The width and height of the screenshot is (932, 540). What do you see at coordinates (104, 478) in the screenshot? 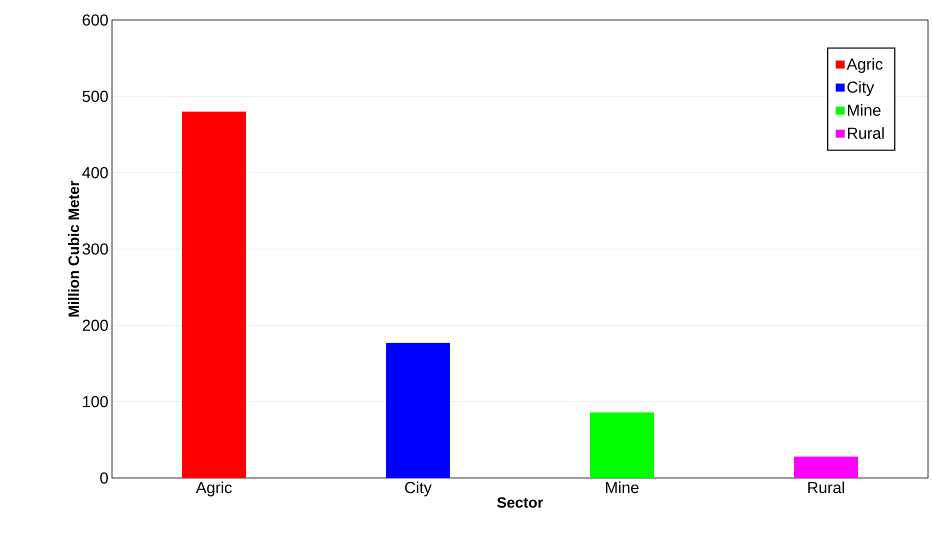
I see `y-tick-label: 0` at bounding box center [104, 478].